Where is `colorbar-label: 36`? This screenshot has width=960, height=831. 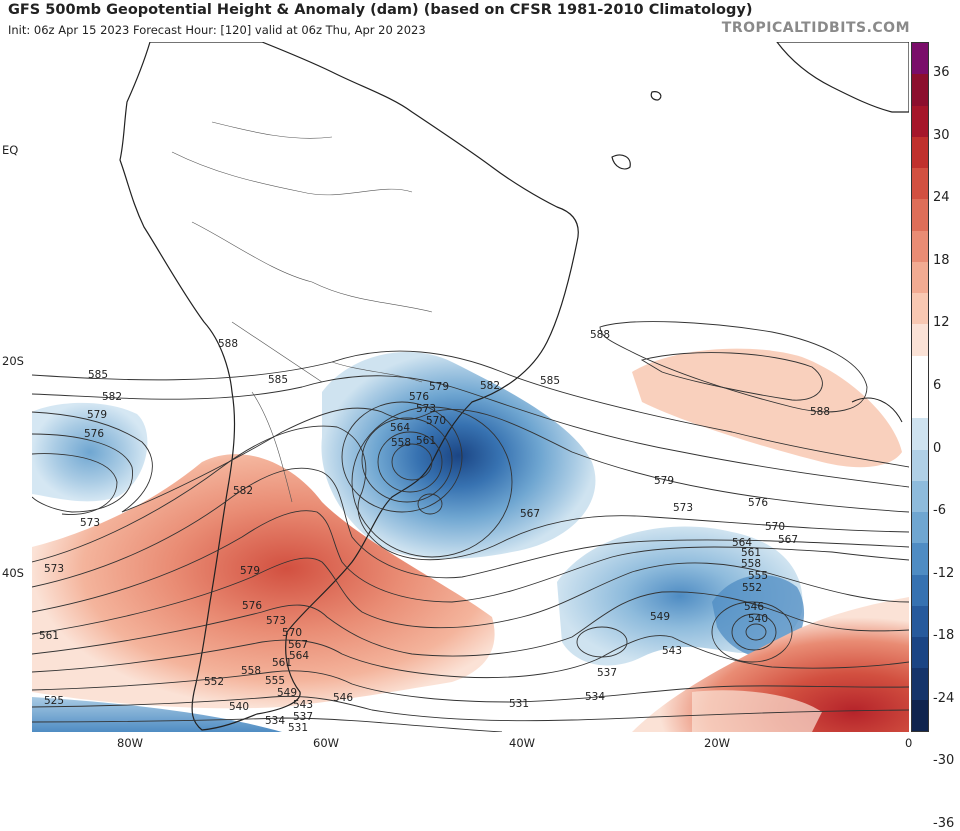 colorbar-label: 36 is located at coordinates (941, 73).